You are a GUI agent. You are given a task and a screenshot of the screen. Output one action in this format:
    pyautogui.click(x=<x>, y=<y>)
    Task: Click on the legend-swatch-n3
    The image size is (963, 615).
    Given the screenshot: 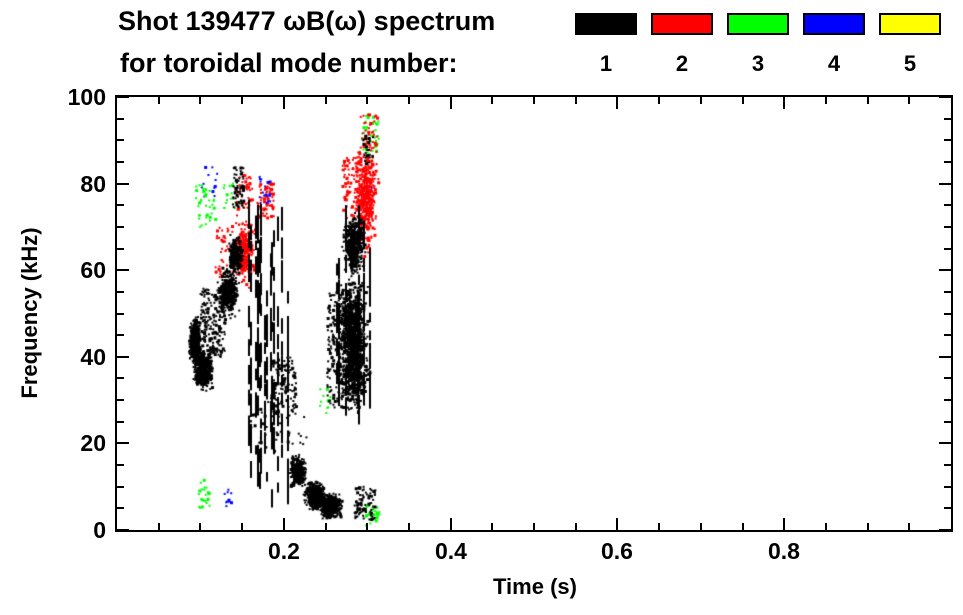 What is the action you would take?
    pyautogui.click(x=758, y=24)
    